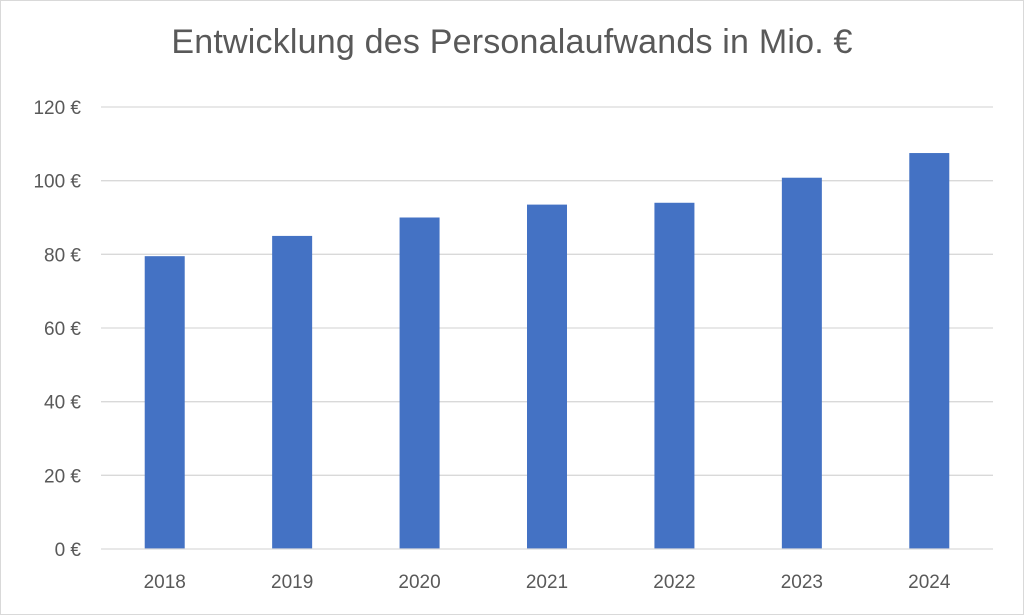 The height and width of the screenshot is (615, 1024). Describe the element at coordinates (57, 108) in the screenshot. I see `y-tick-label: 120 €` at that location.